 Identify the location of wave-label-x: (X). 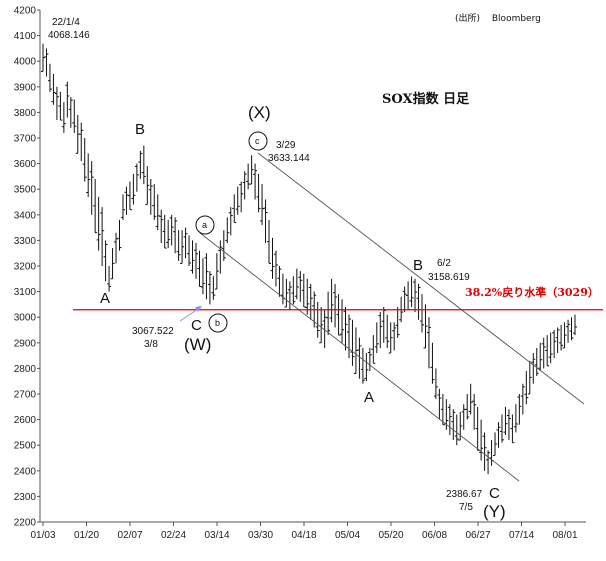
(259, 112).